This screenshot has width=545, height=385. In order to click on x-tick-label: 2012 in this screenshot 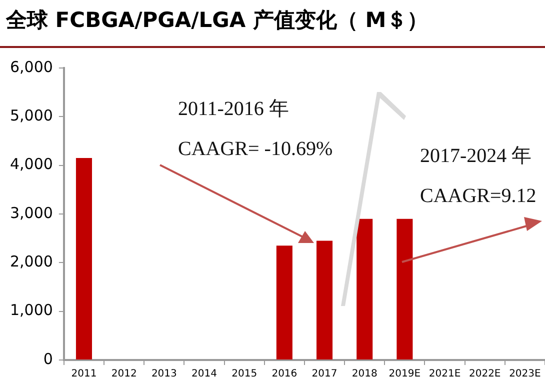, I will do `click(124, 374)`.